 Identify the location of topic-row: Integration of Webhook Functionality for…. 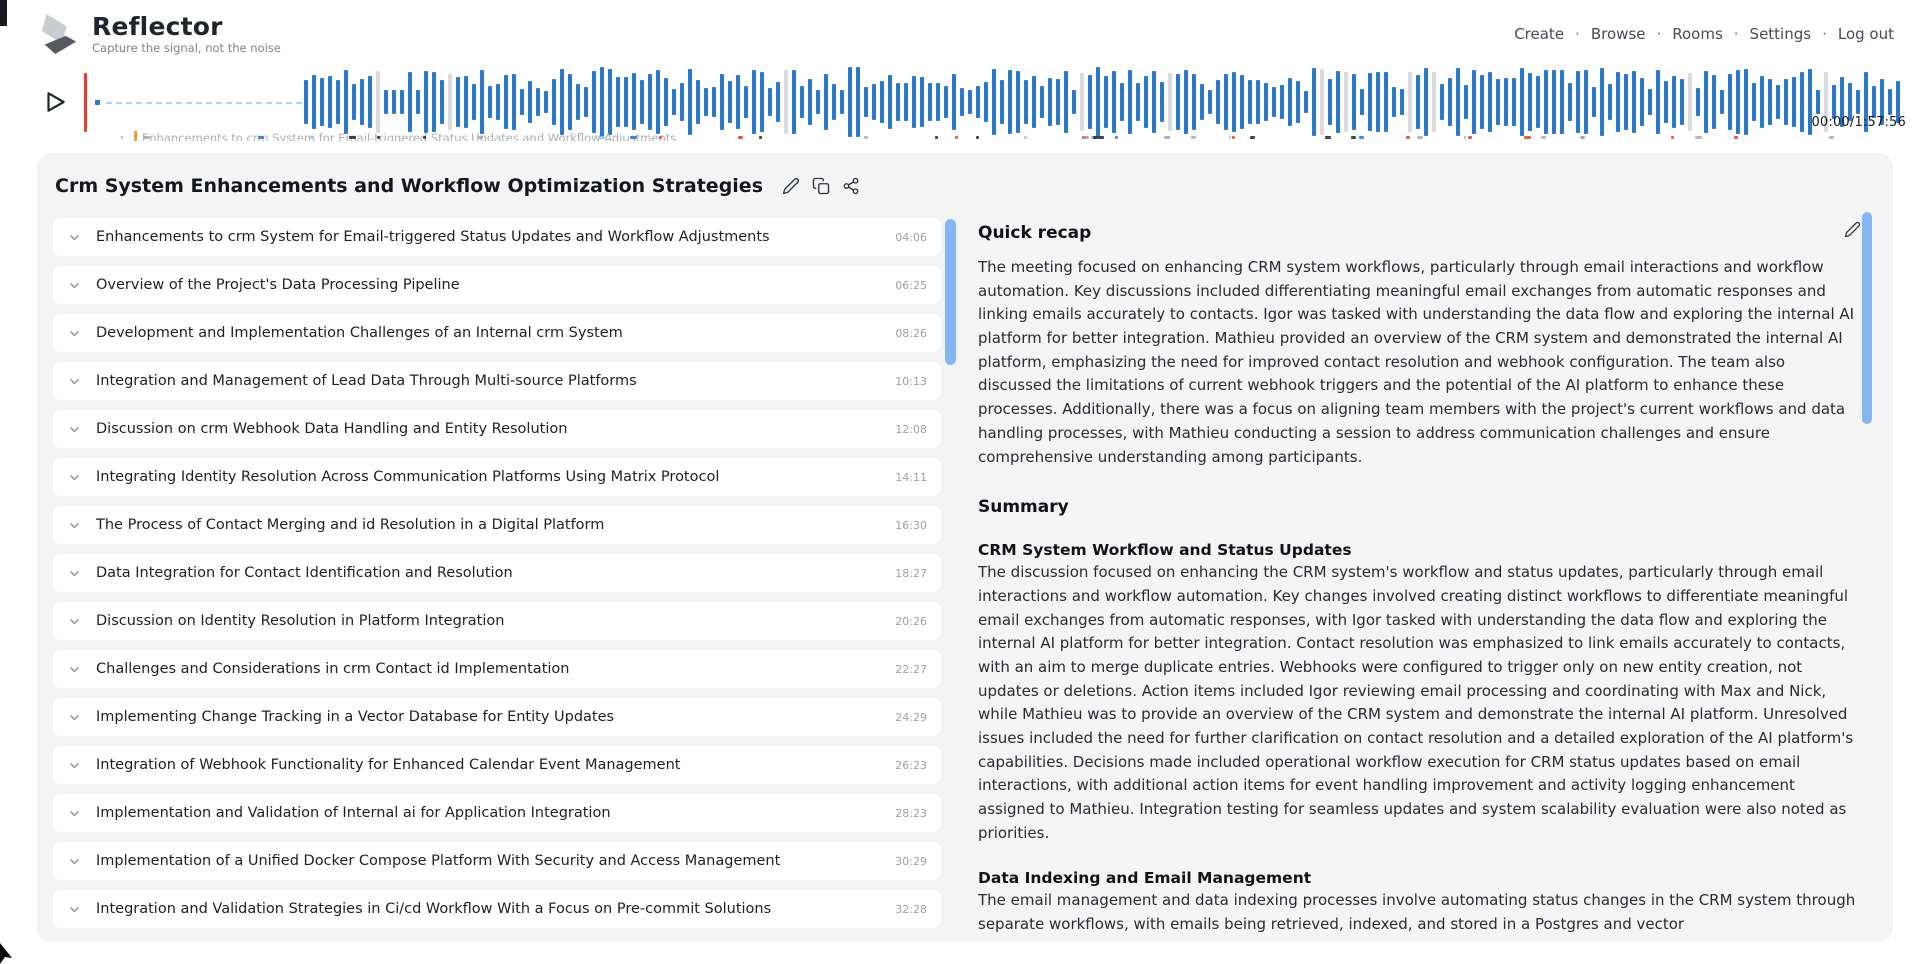
(497, 765).